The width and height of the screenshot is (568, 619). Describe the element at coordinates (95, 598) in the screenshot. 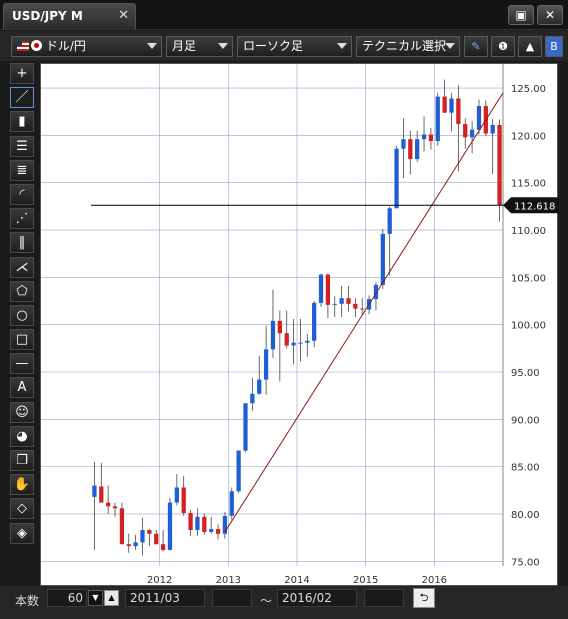

I see `count-down-icon: ▼` at that location.